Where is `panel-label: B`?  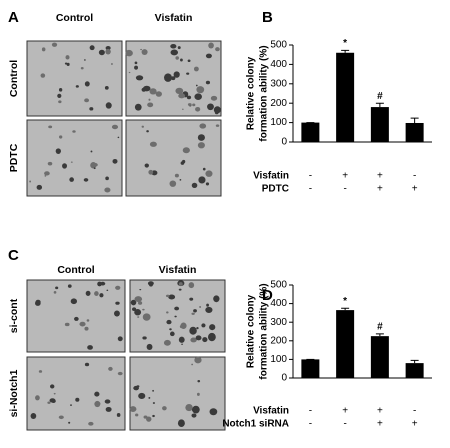 panel-label: B is located at coordinates (267, 17).